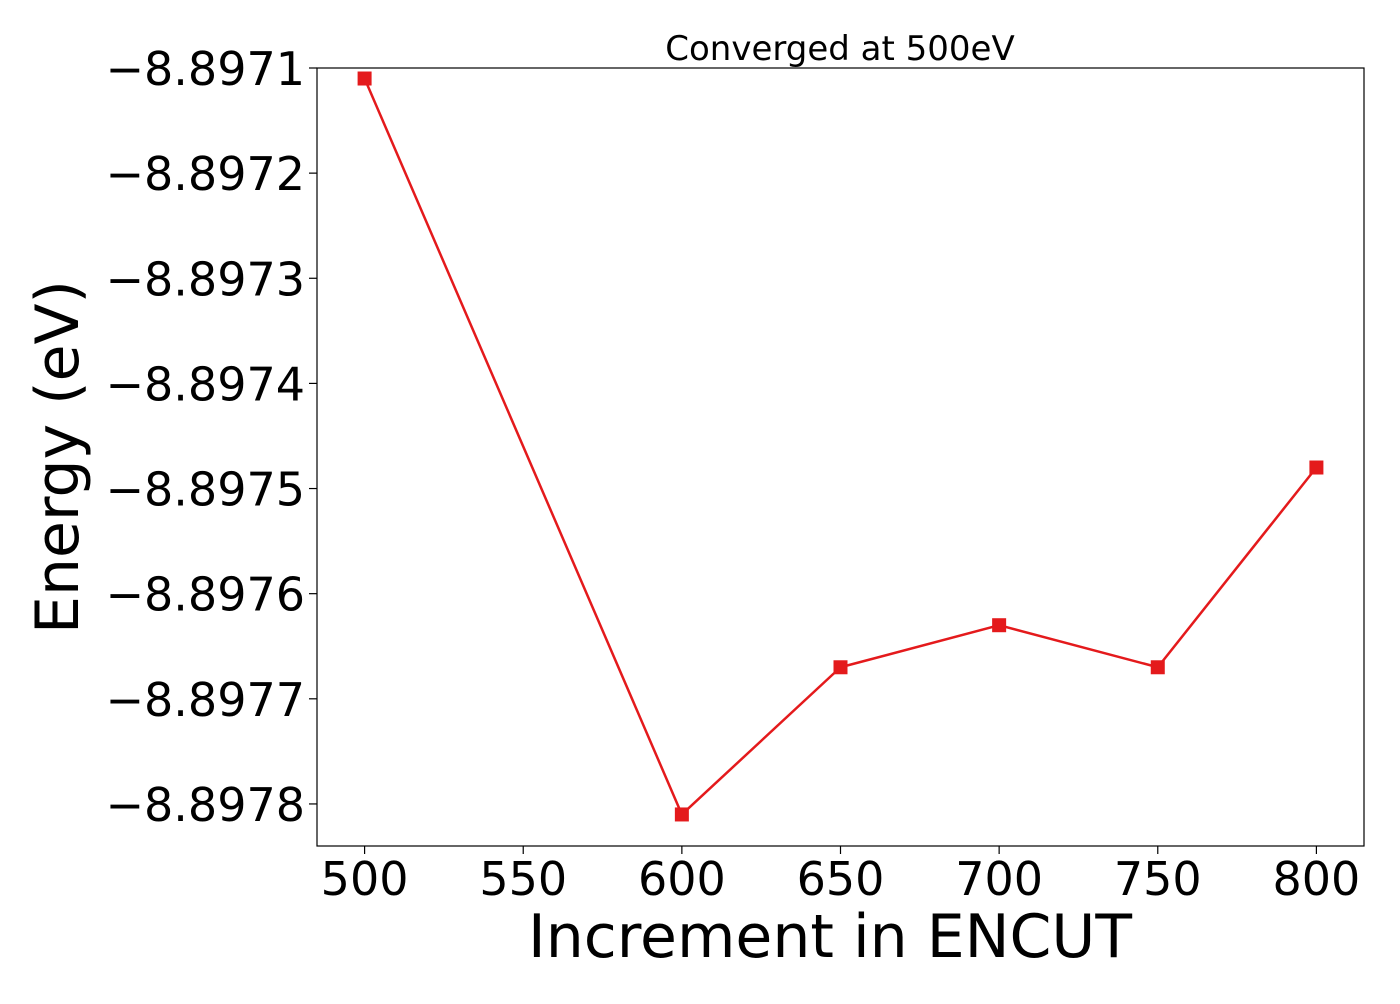 This screenshot has width=1400, height=1004. I want to click on x-tick-label: 700, so click(999, 879).